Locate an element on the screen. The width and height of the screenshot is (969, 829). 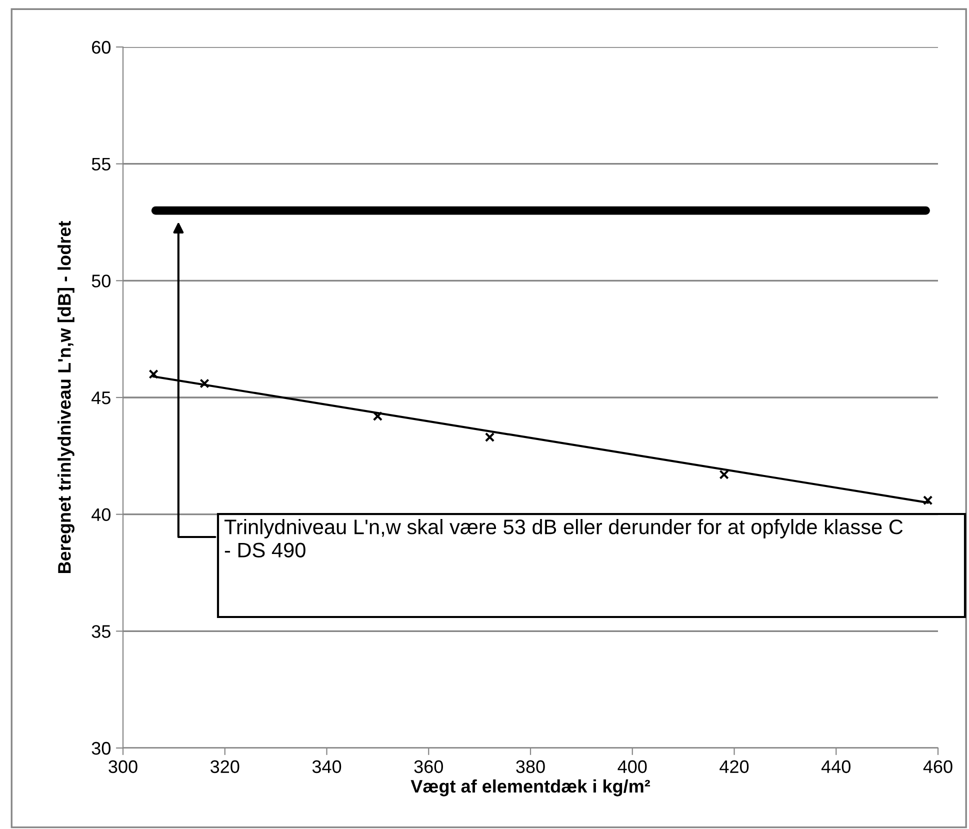
x-tick-label: 300 is located at coordinates (123, 767).